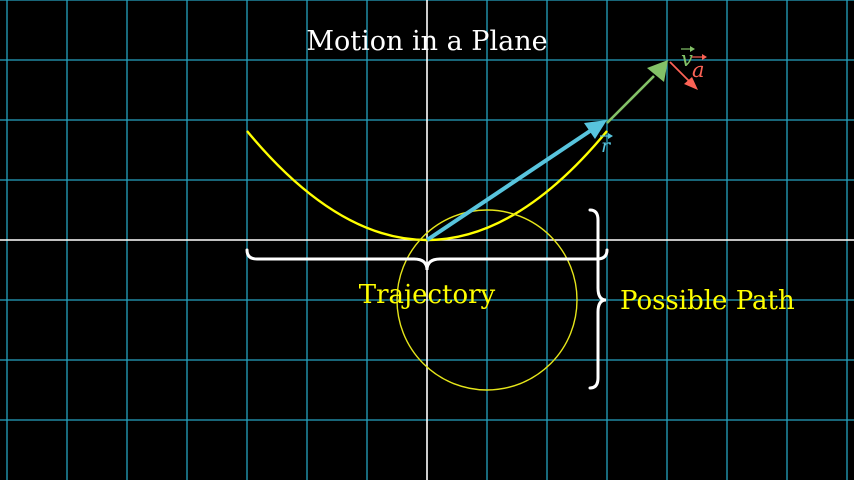 This screenshot has height=480, width=854. What do you see at coordinates (683, 75) in the screenshot?
I see `acceleration-vector` at bounding box center [683, 75].